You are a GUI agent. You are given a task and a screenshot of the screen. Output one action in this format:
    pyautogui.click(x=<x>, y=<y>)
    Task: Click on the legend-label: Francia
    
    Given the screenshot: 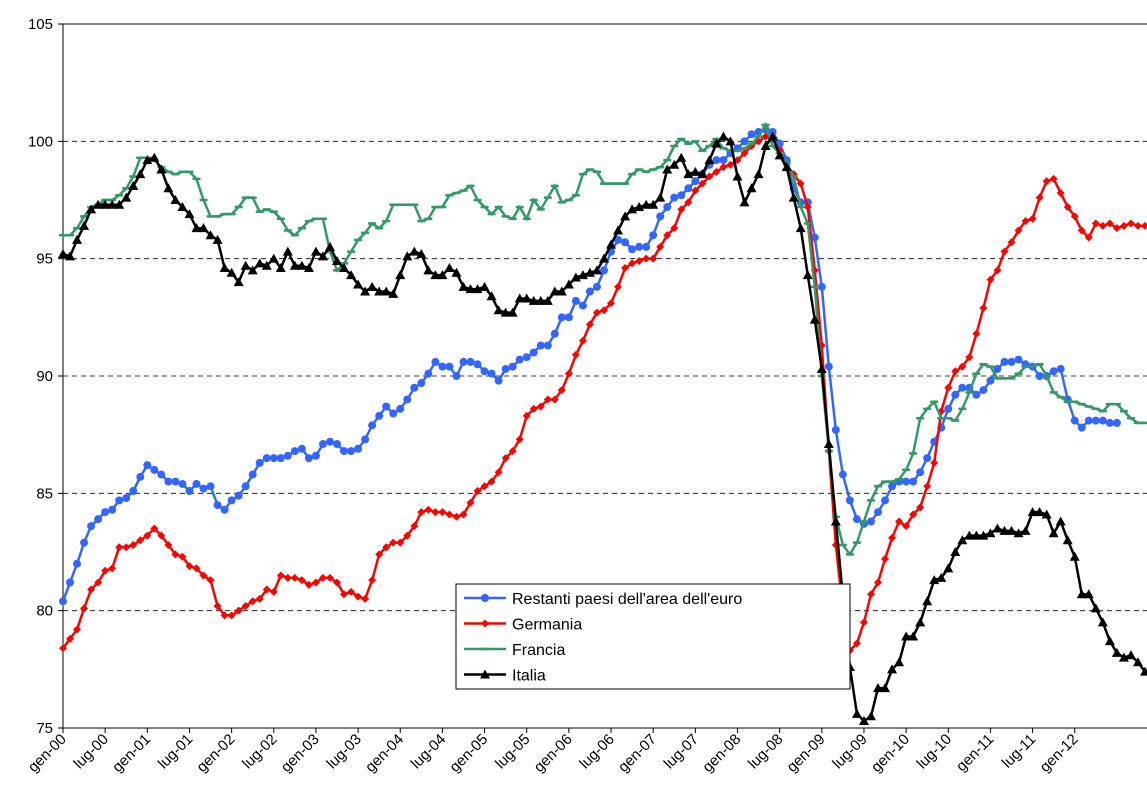 What is the action you would take?
    pyautogui.click(x=538, y=650)
    